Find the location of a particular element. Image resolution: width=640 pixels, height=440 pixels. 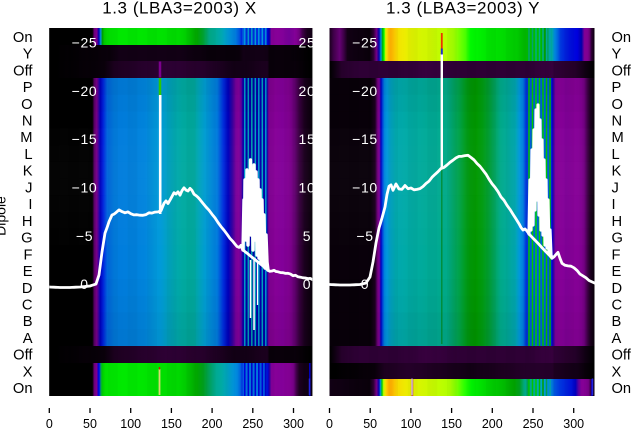

svg-text: 5 is located at coordinates (307, 236).